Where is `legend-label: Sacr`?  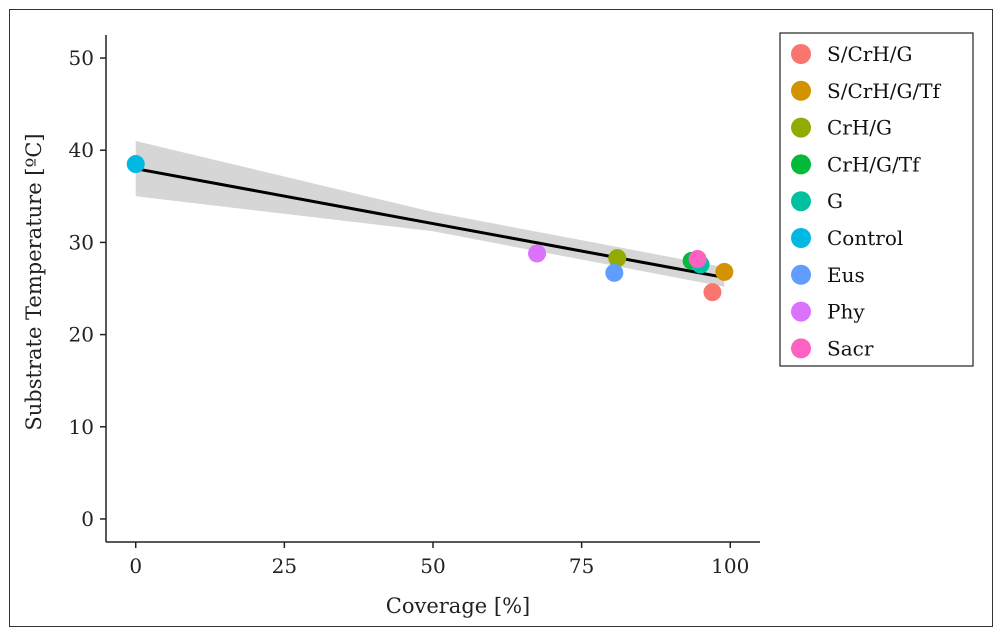 legend-label: Sacr is located at coordinates (850, 348).